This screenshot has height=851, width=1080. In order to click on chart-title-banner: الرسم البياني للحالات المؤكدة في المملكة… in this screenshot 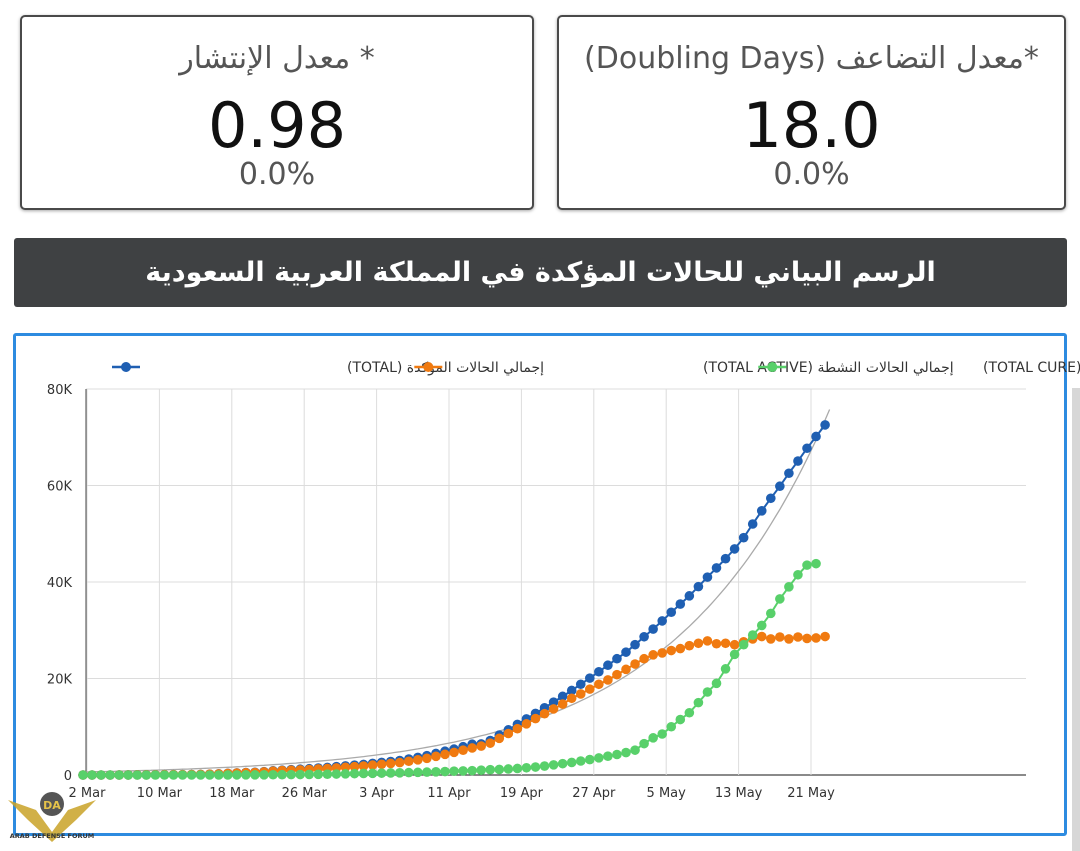, I will do `click(540, 272)`.